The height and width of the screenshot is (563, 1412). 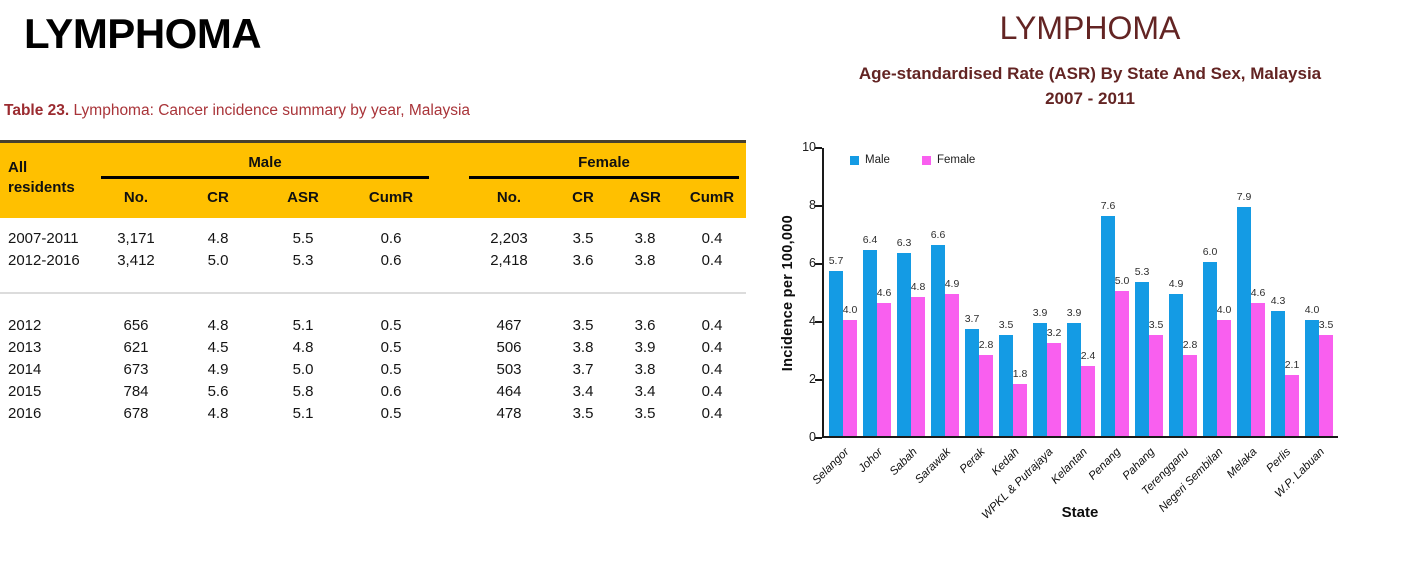 I want to click on value-label: 3.5, so click(x=1326, y=324).